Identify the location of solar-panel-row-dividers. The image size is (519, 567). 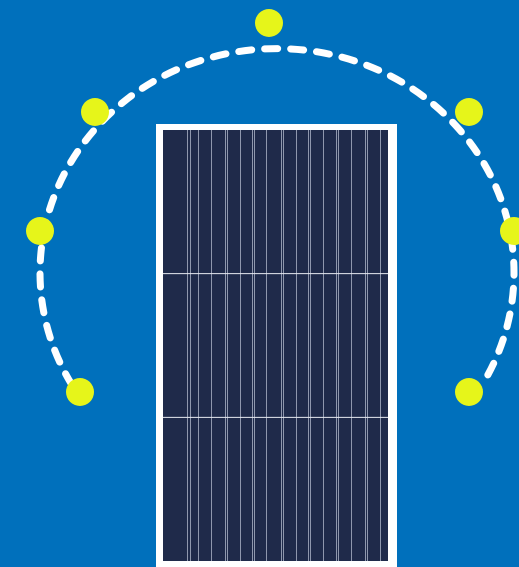
(275, 345).